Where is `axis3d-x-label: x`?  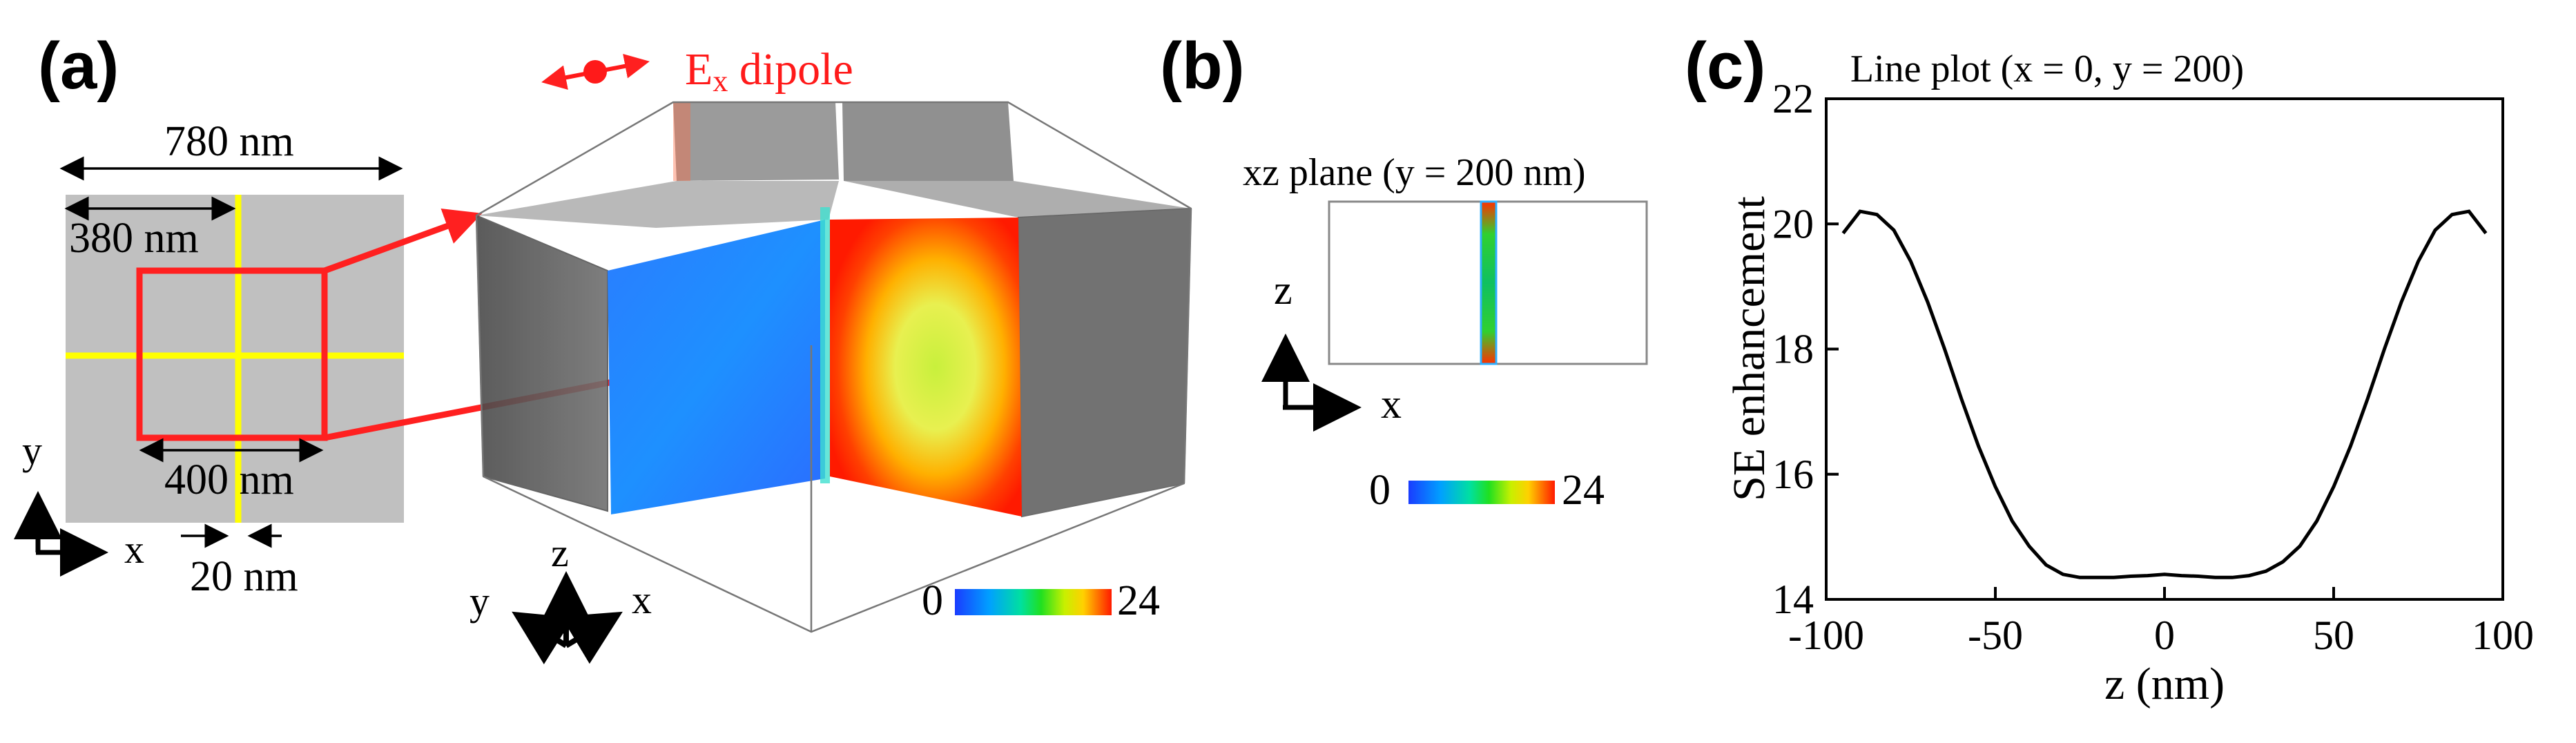 axis3d-x-label: x is located at coordinates (642, 600).